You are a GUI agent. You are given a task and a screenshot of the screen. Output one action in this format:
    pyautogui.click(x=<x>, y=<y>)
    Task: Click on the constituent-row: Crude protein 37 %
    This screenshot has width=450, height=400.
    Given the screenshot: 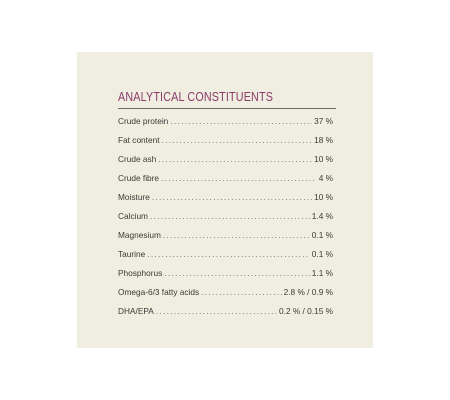 What is the action you would take?
    pyautogui.click(x=225, y=121)
    